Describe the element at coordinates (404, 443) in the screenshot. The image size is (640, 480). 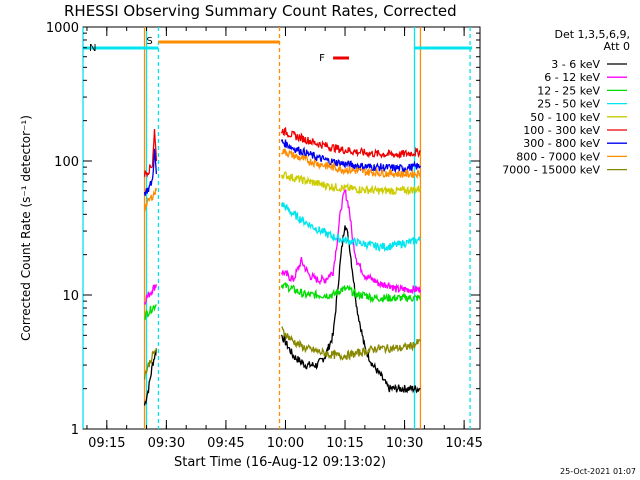
I see `x-tick-label: 10:30` at that location.